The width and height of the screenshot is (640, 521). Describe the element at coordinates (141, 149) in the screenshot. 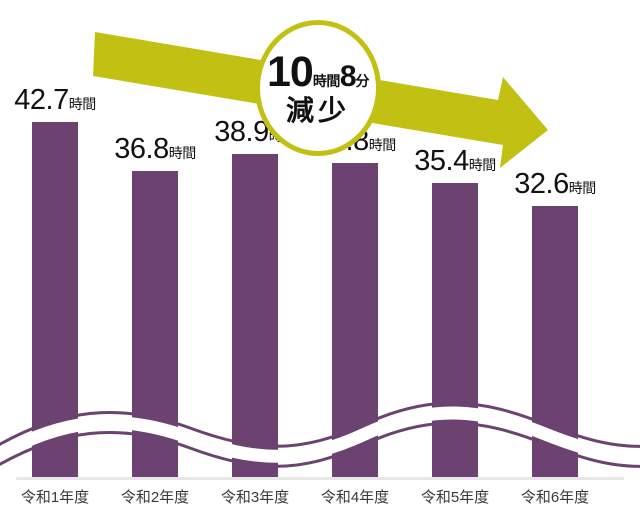

I see `bar-value: 36.8` at that location.